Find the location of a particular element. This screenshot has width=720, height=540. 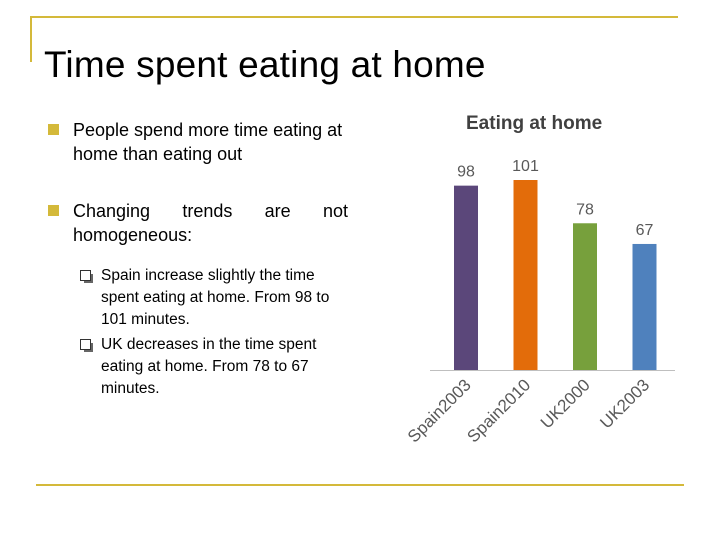

data-label: 101 is located at coordinates (525, 166).